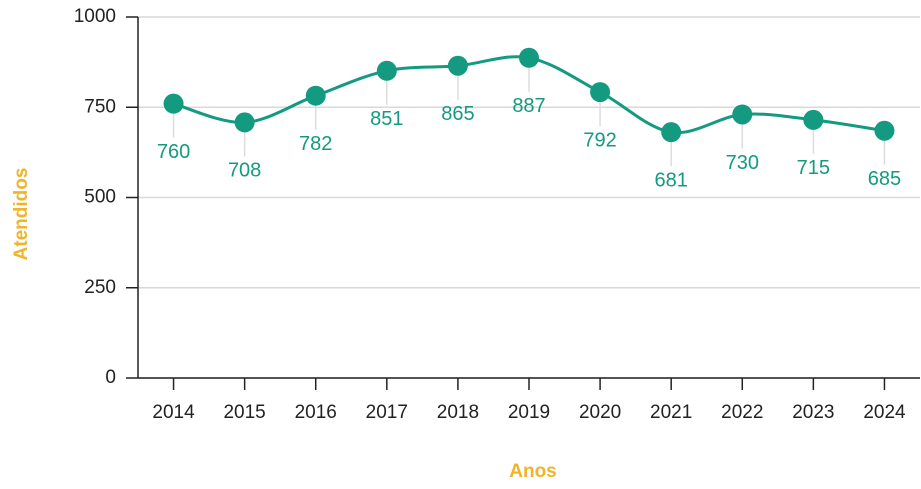  Describe the element at coordinates (670, 180) in the screenshot. I see `data-label: 681` at that location.